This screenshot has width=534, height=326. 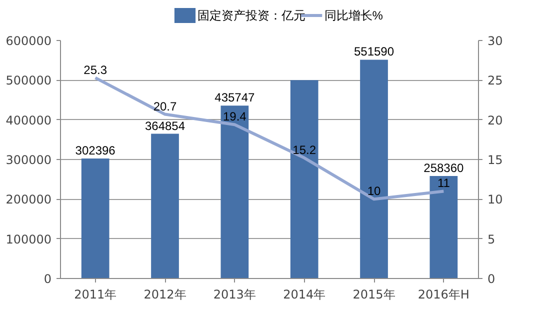 I want to click on data-label: 435747, so click(x=235, y=97).